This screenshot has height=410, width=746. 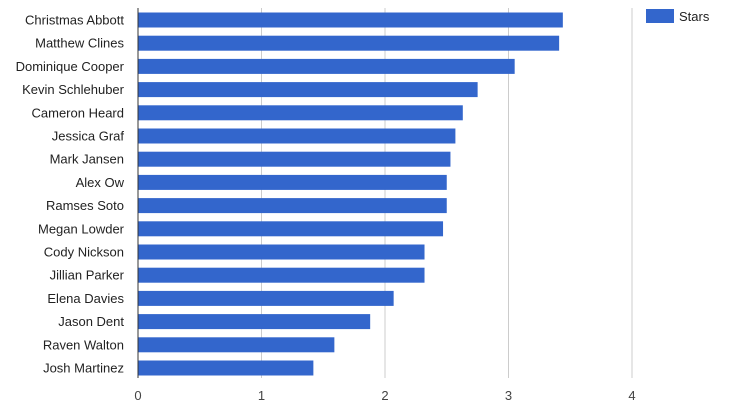 What do you see at coordinates (83, 368) in the screenshot?
I see `category-label-josh-martinez: Josh Martinez` at bounding box center [83, 368].